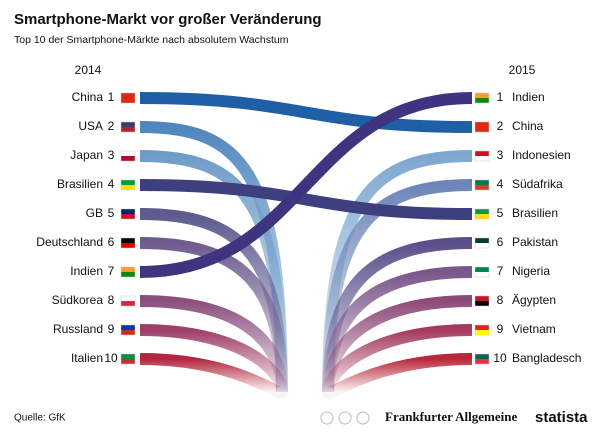  Describe the element at coordinates (451, 416) in the screenshot. I see `logo-faz: Frankfurter Allgemeine` at that location.